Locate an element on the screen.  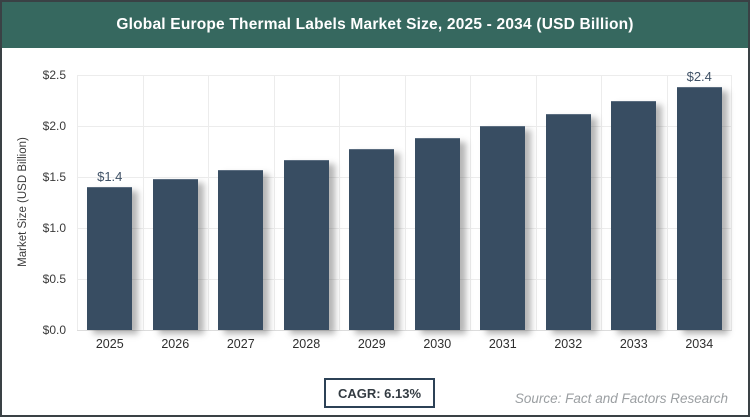
cagr-badge: CAGR: 6.13% is located at coordinates (379, 393).